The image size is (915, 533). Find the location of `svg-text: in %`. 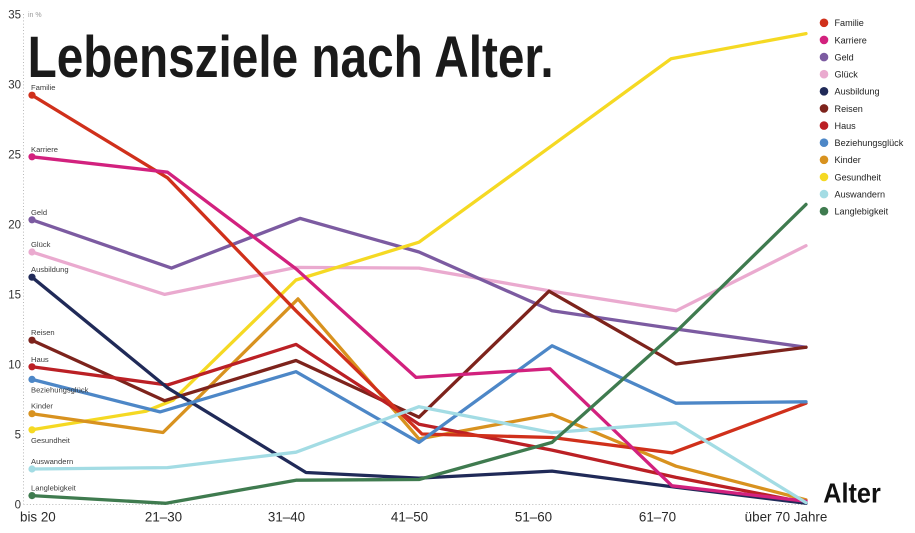

svg-text: in % is located at coordinates (35, 15).